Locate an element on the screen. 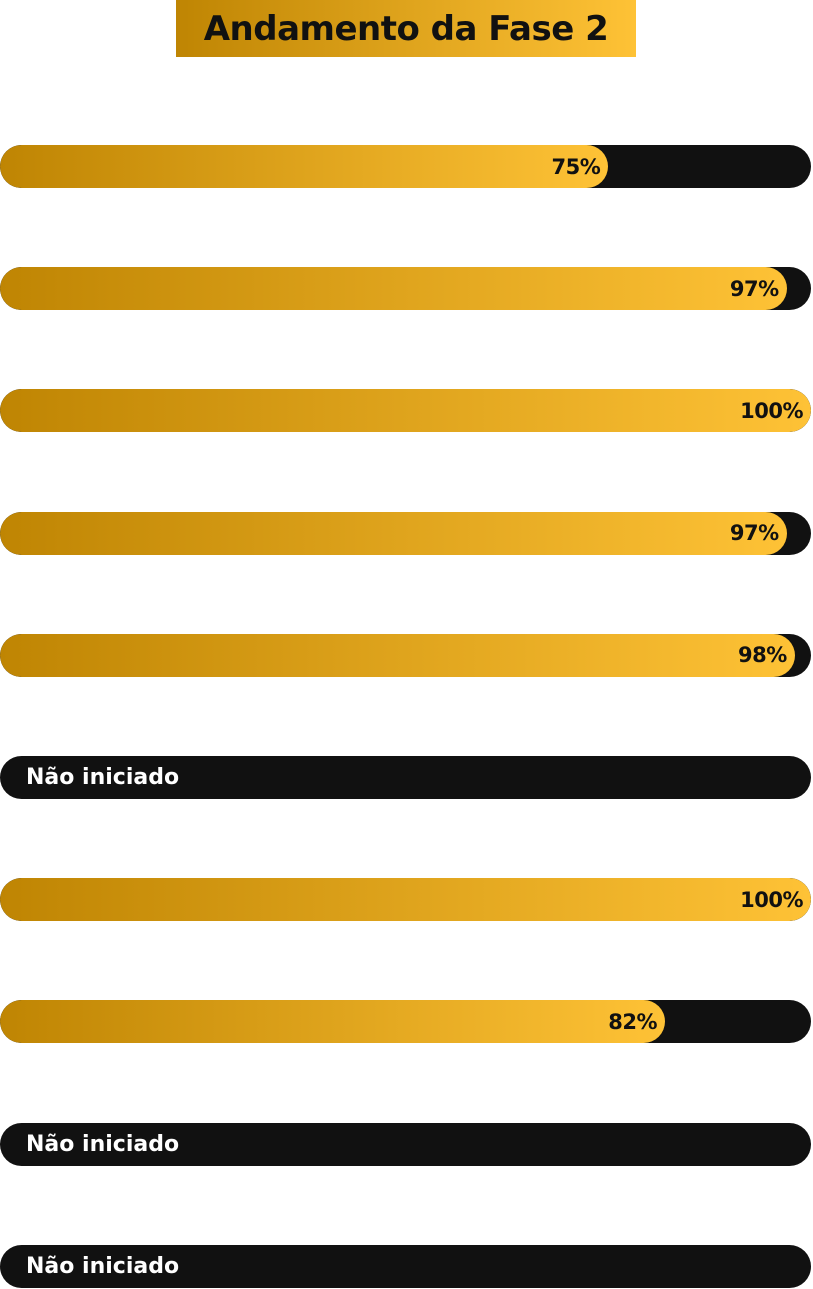 The height and width of the screenshot is (1289, 813). progress-bar: 75% is located at coordinates (405, 166).